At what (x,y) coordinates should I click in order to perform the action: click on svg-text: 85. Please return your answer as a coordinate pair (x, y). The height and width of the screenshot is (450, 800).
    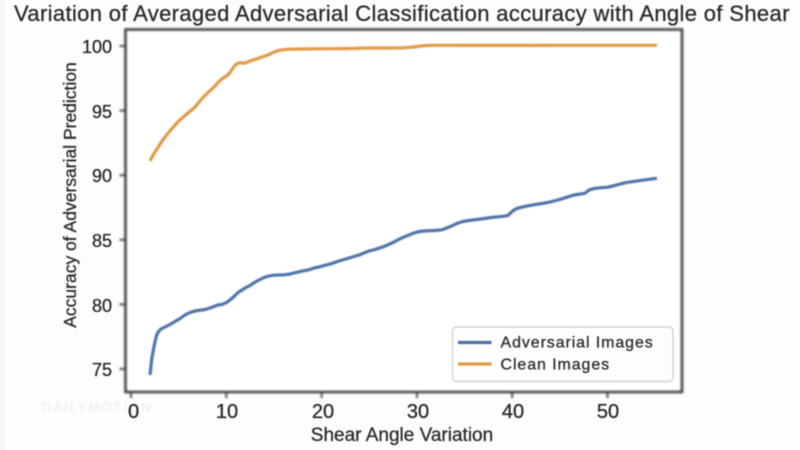
    Looking at the image, I should click on (102, 241).